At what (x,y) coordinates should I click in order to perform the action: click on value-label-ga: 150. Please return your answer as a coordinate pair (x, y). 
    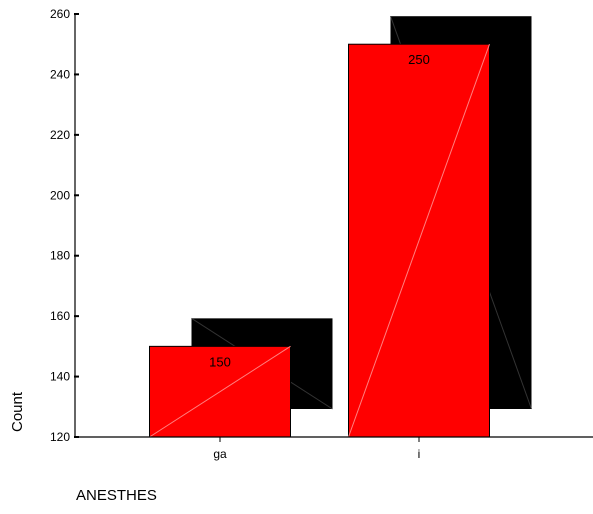
    Looking at the image, I should click on (220, 361).